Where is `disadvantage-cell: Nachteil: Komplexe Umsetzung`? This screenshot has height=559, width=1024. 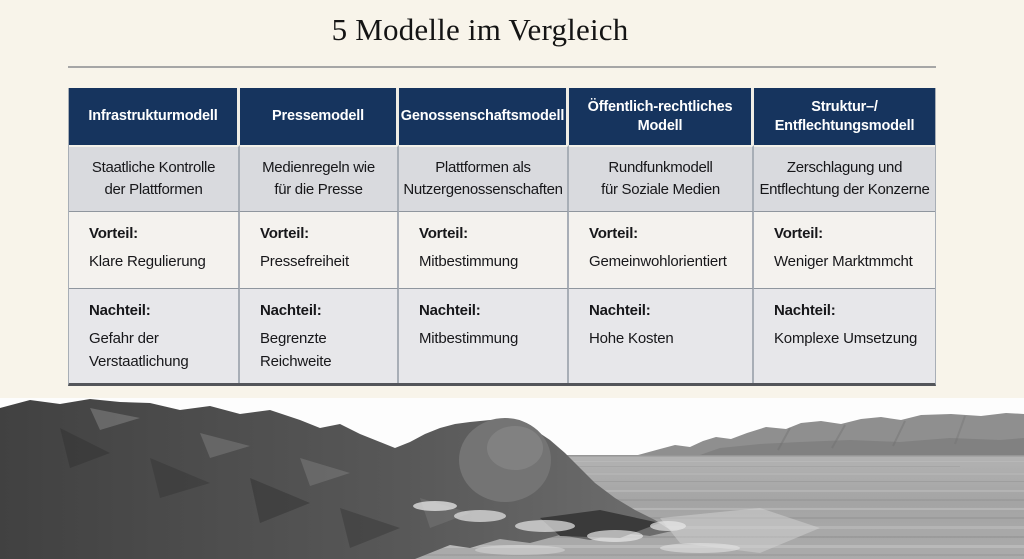
disadvantage-cell: Nachteil: Komplexe Umsetzung is located at coordinates (844, 335).